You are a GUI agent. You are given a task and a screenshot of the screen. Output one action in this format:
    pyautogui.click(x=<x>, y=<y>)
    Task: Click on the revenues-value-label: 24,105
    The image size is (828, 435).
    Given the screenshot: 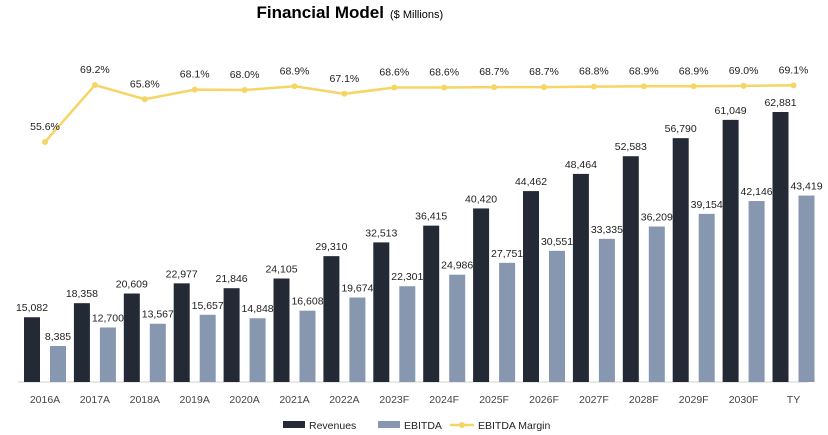 What is the action you would take?
    pyautogui.click(x=281, y=269)
    